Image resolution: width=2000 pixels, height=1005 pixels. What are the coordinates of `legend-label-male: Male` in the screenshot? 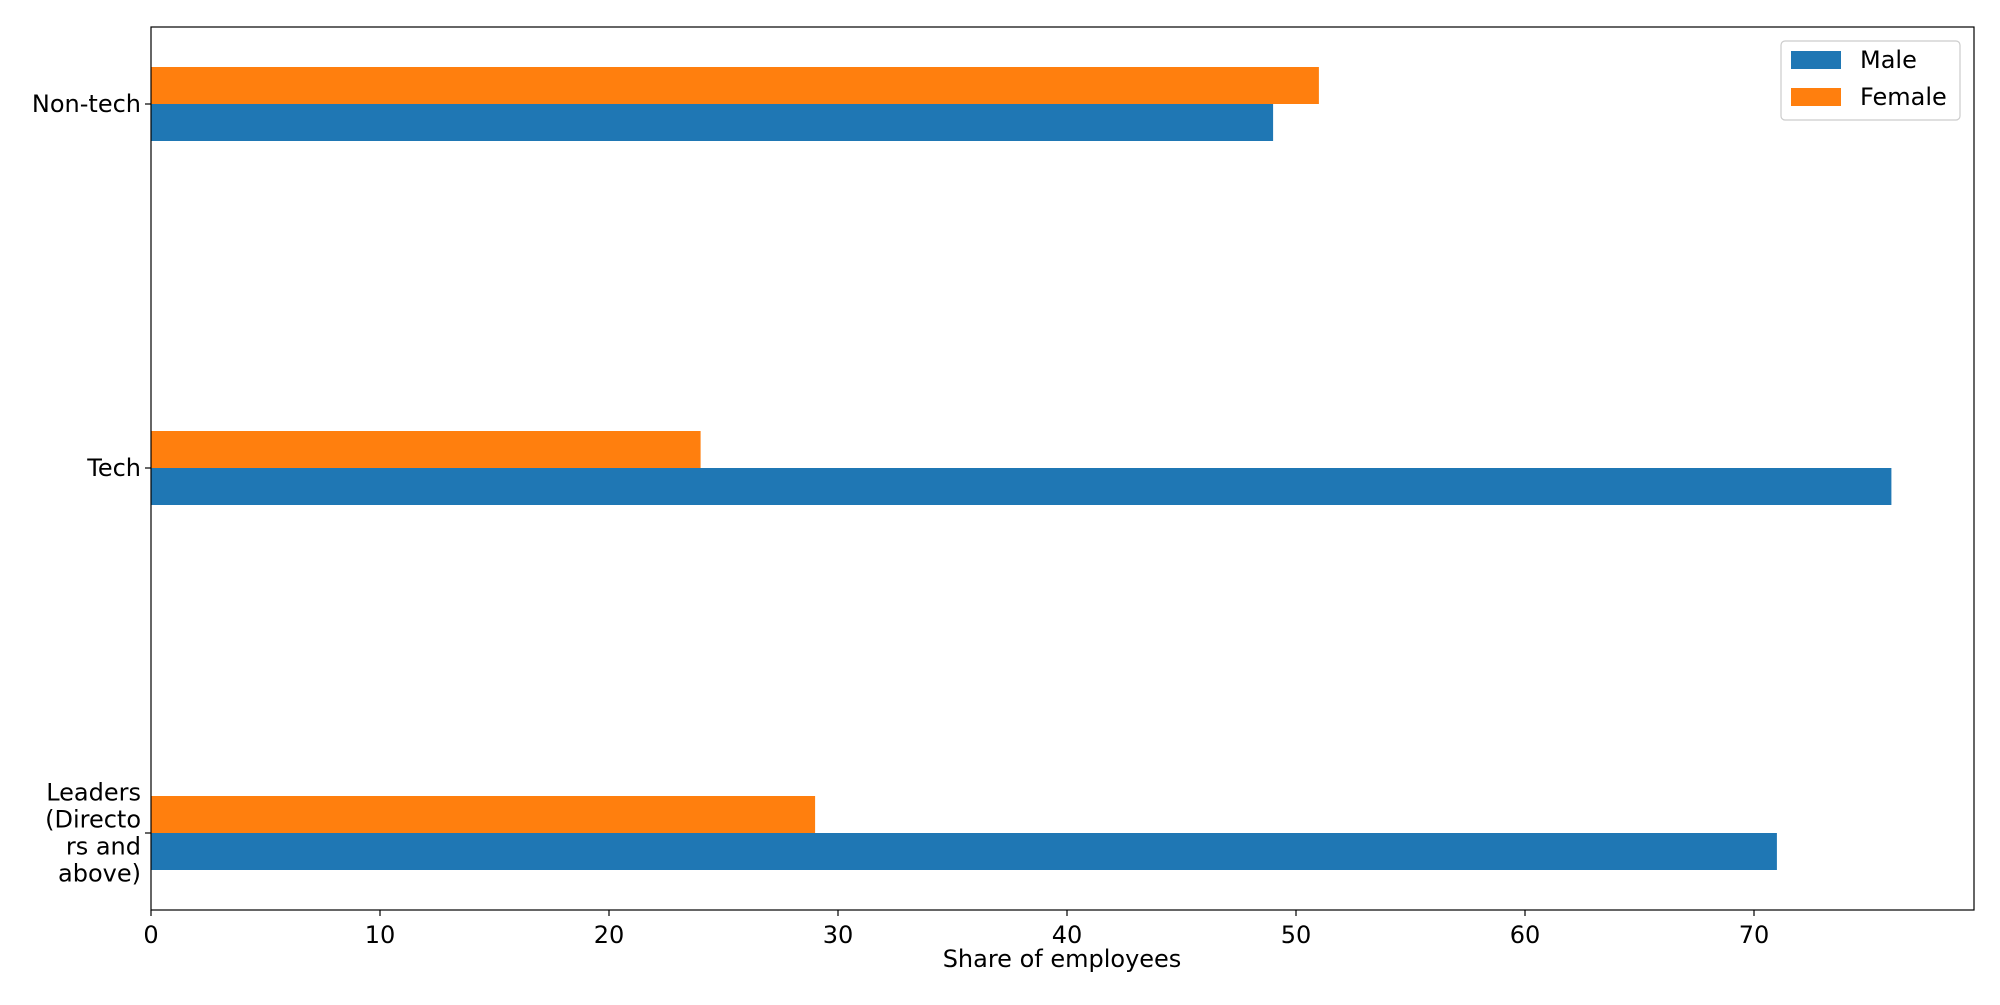 It's located at (1888, 60).